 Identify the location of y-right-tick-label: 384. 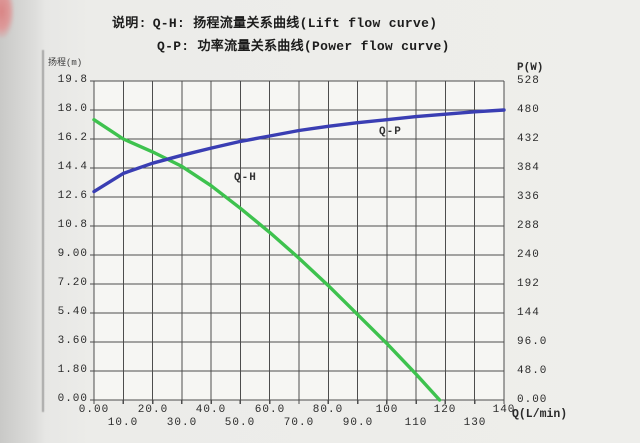
(528, 168).